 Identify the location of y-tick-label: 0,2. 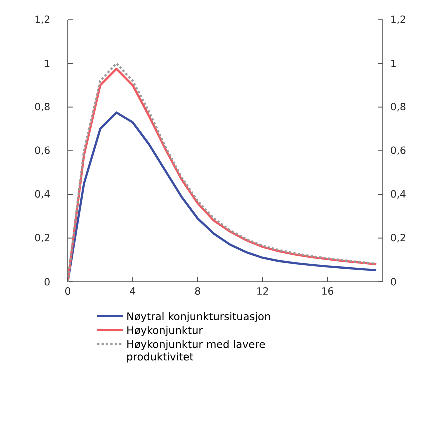
(42, 238).